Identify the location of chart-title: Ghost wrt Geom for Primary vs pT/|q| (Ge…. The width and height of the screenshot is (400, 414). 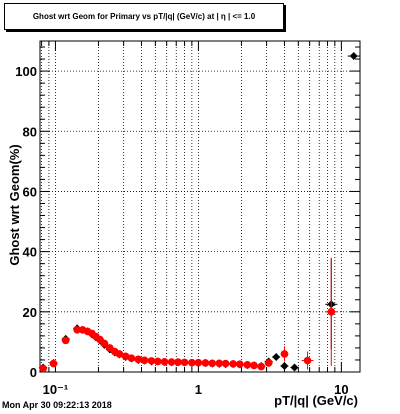
(144, 16).